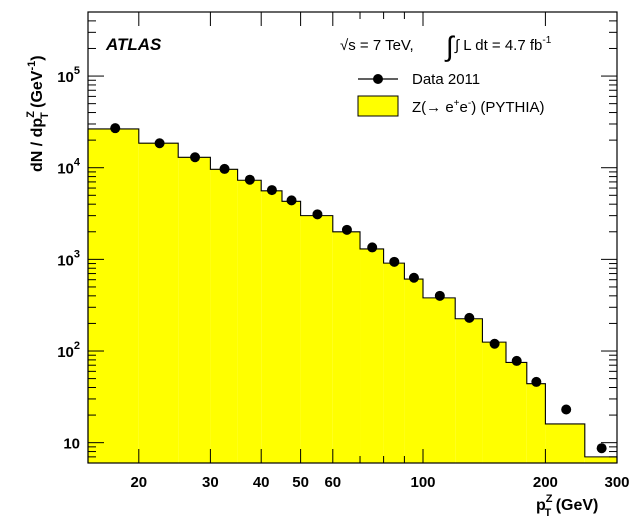  What do you see at coordinates (32, 66) in the screenshot?
I see `y-axis-title-unit-sup: -1` at bounding box center [32, 66].